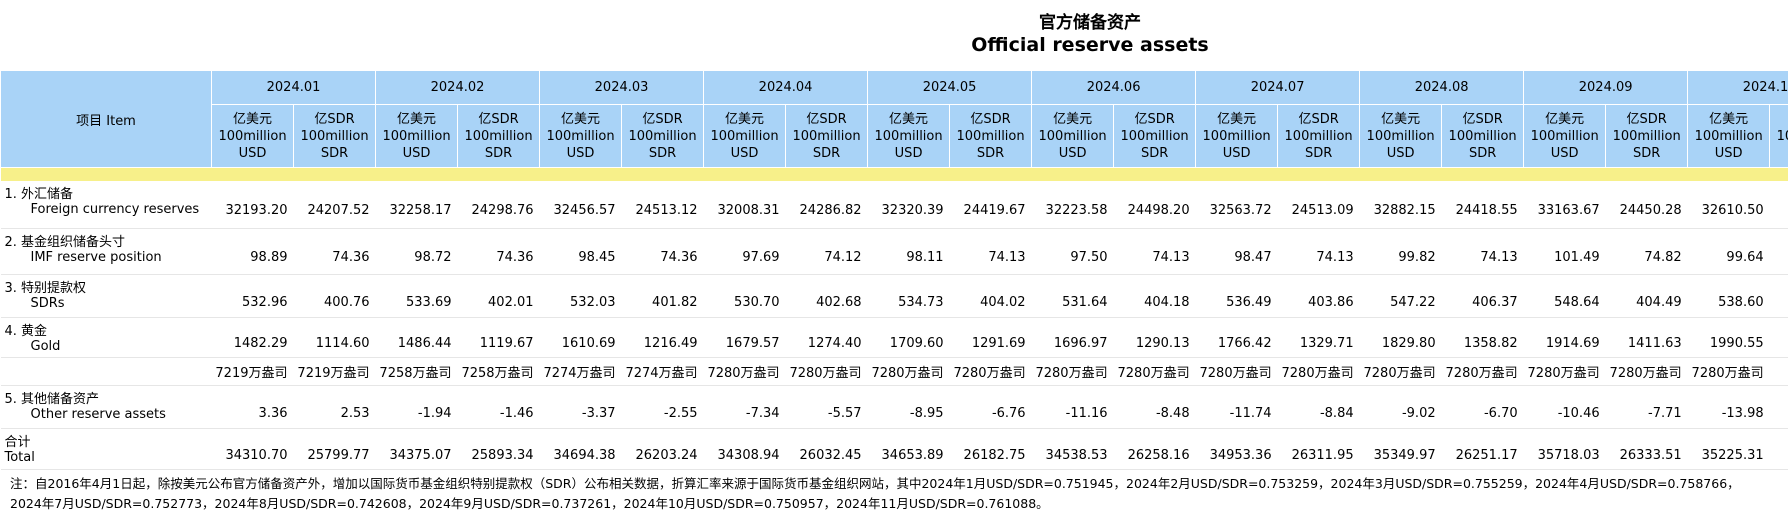 This screenshot has height=515, width=1788. Describe the element at coordinates (416, 204) in the screenshot. I see `value-cell: 32258.17` at that location.